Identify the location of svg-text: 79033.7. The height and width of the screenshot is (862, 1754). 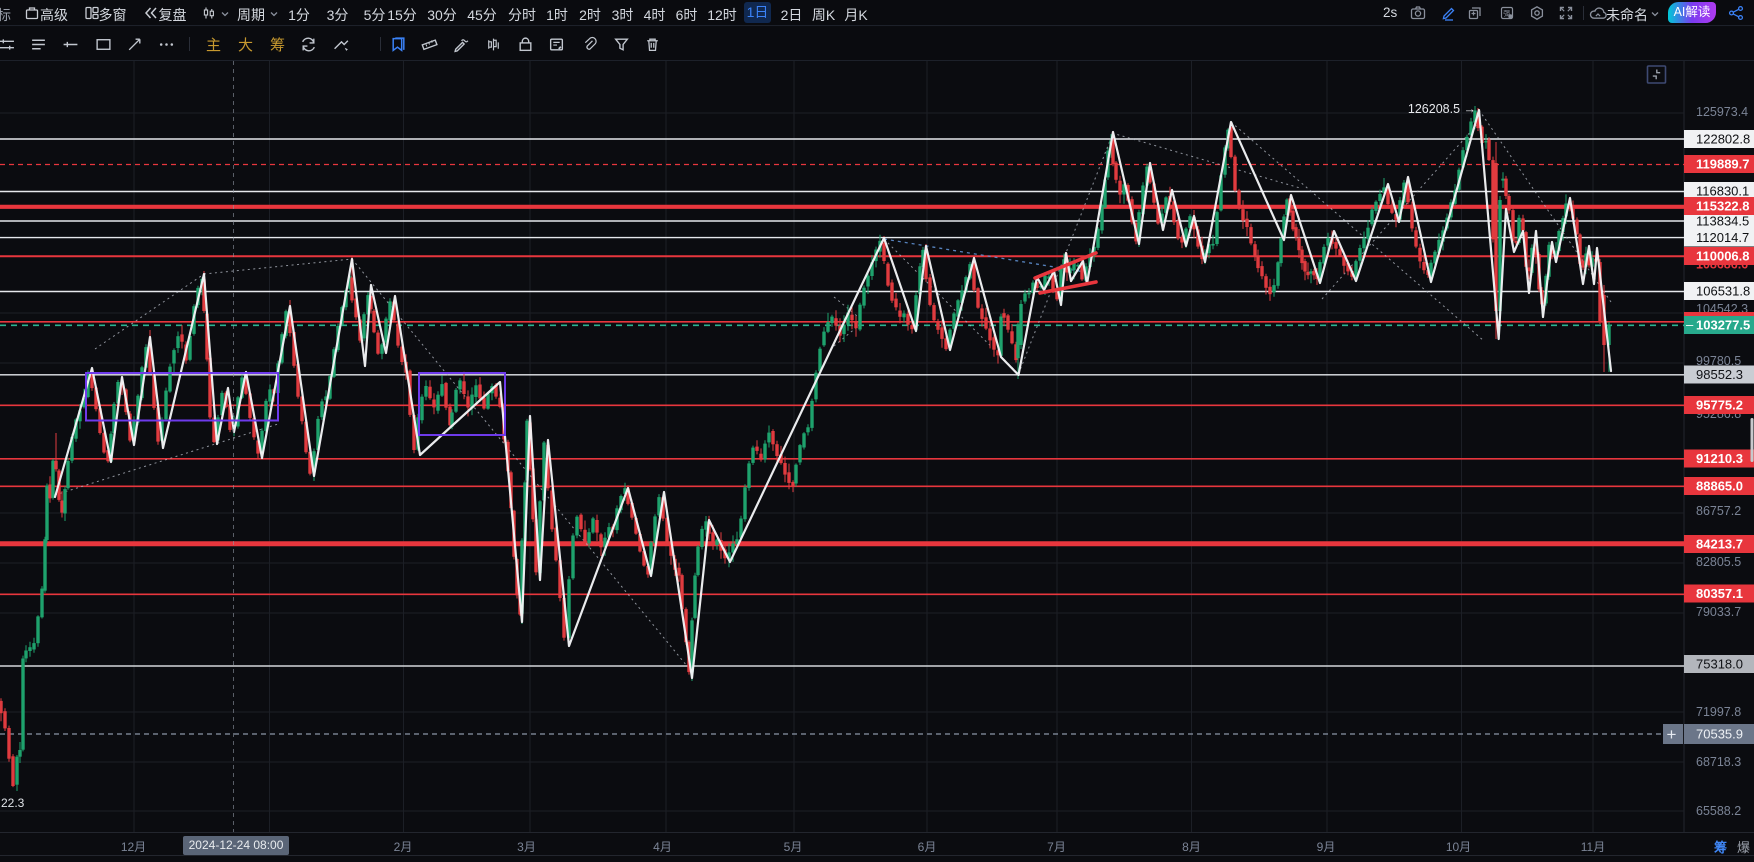
(1718, 612).